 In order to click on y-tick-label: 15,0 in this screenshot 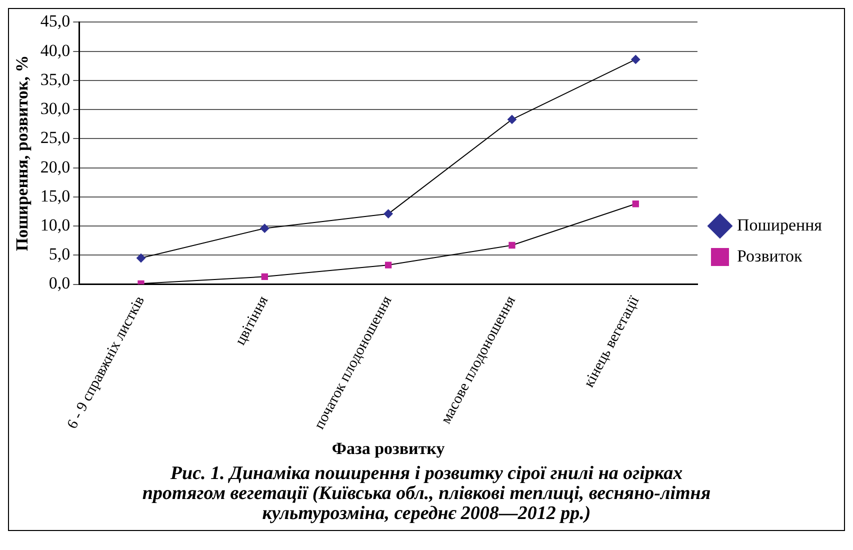, I will do `click(55, 196)`.